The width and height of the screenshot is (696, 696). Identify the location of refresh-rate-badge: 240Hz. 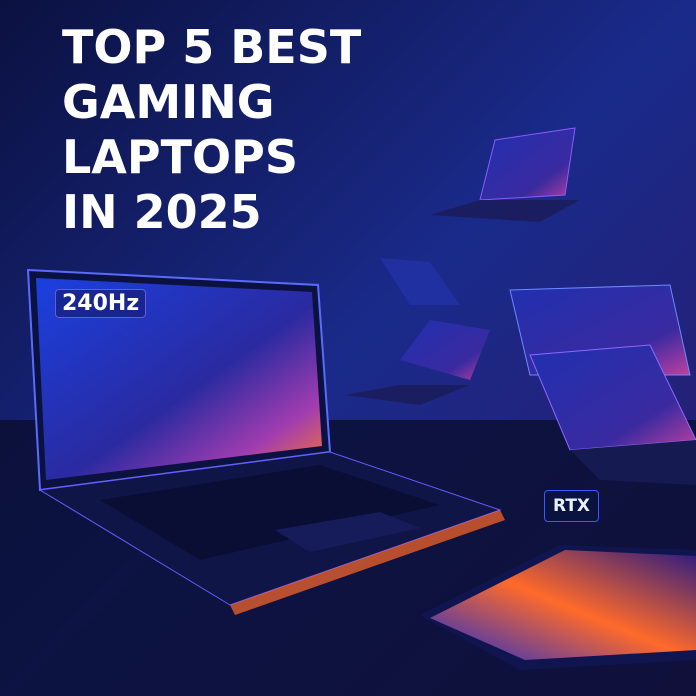
(101, 303).